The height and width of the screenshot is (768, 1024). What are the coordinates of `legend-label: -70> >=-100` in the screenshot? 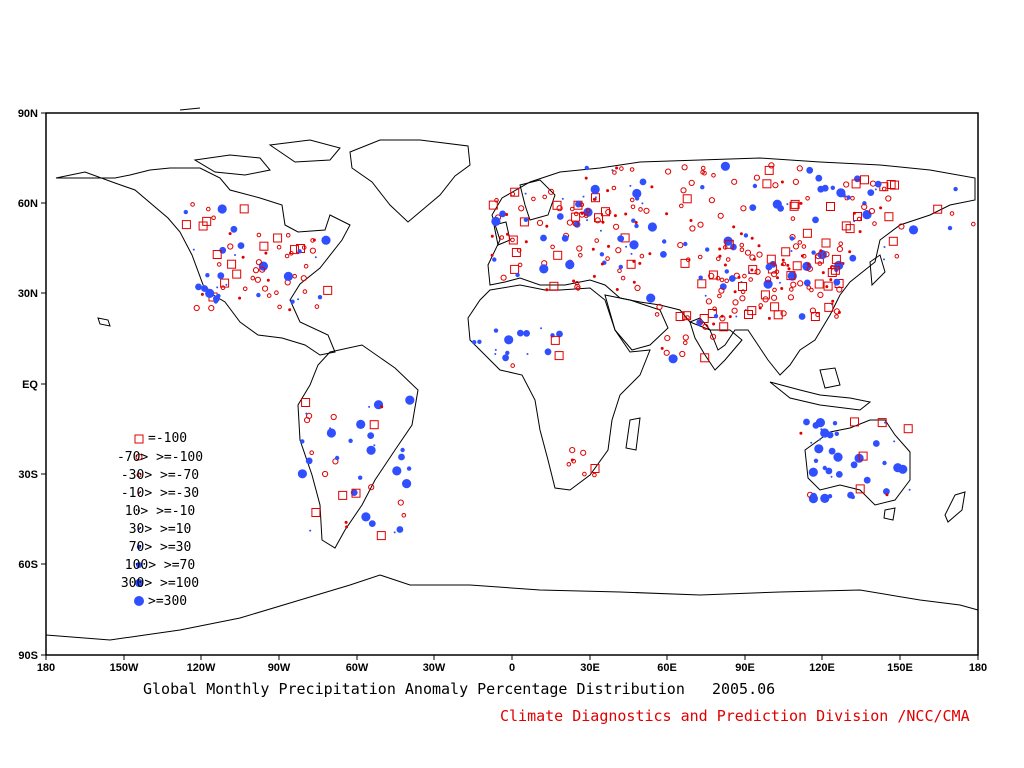 It's located at (160, 457).